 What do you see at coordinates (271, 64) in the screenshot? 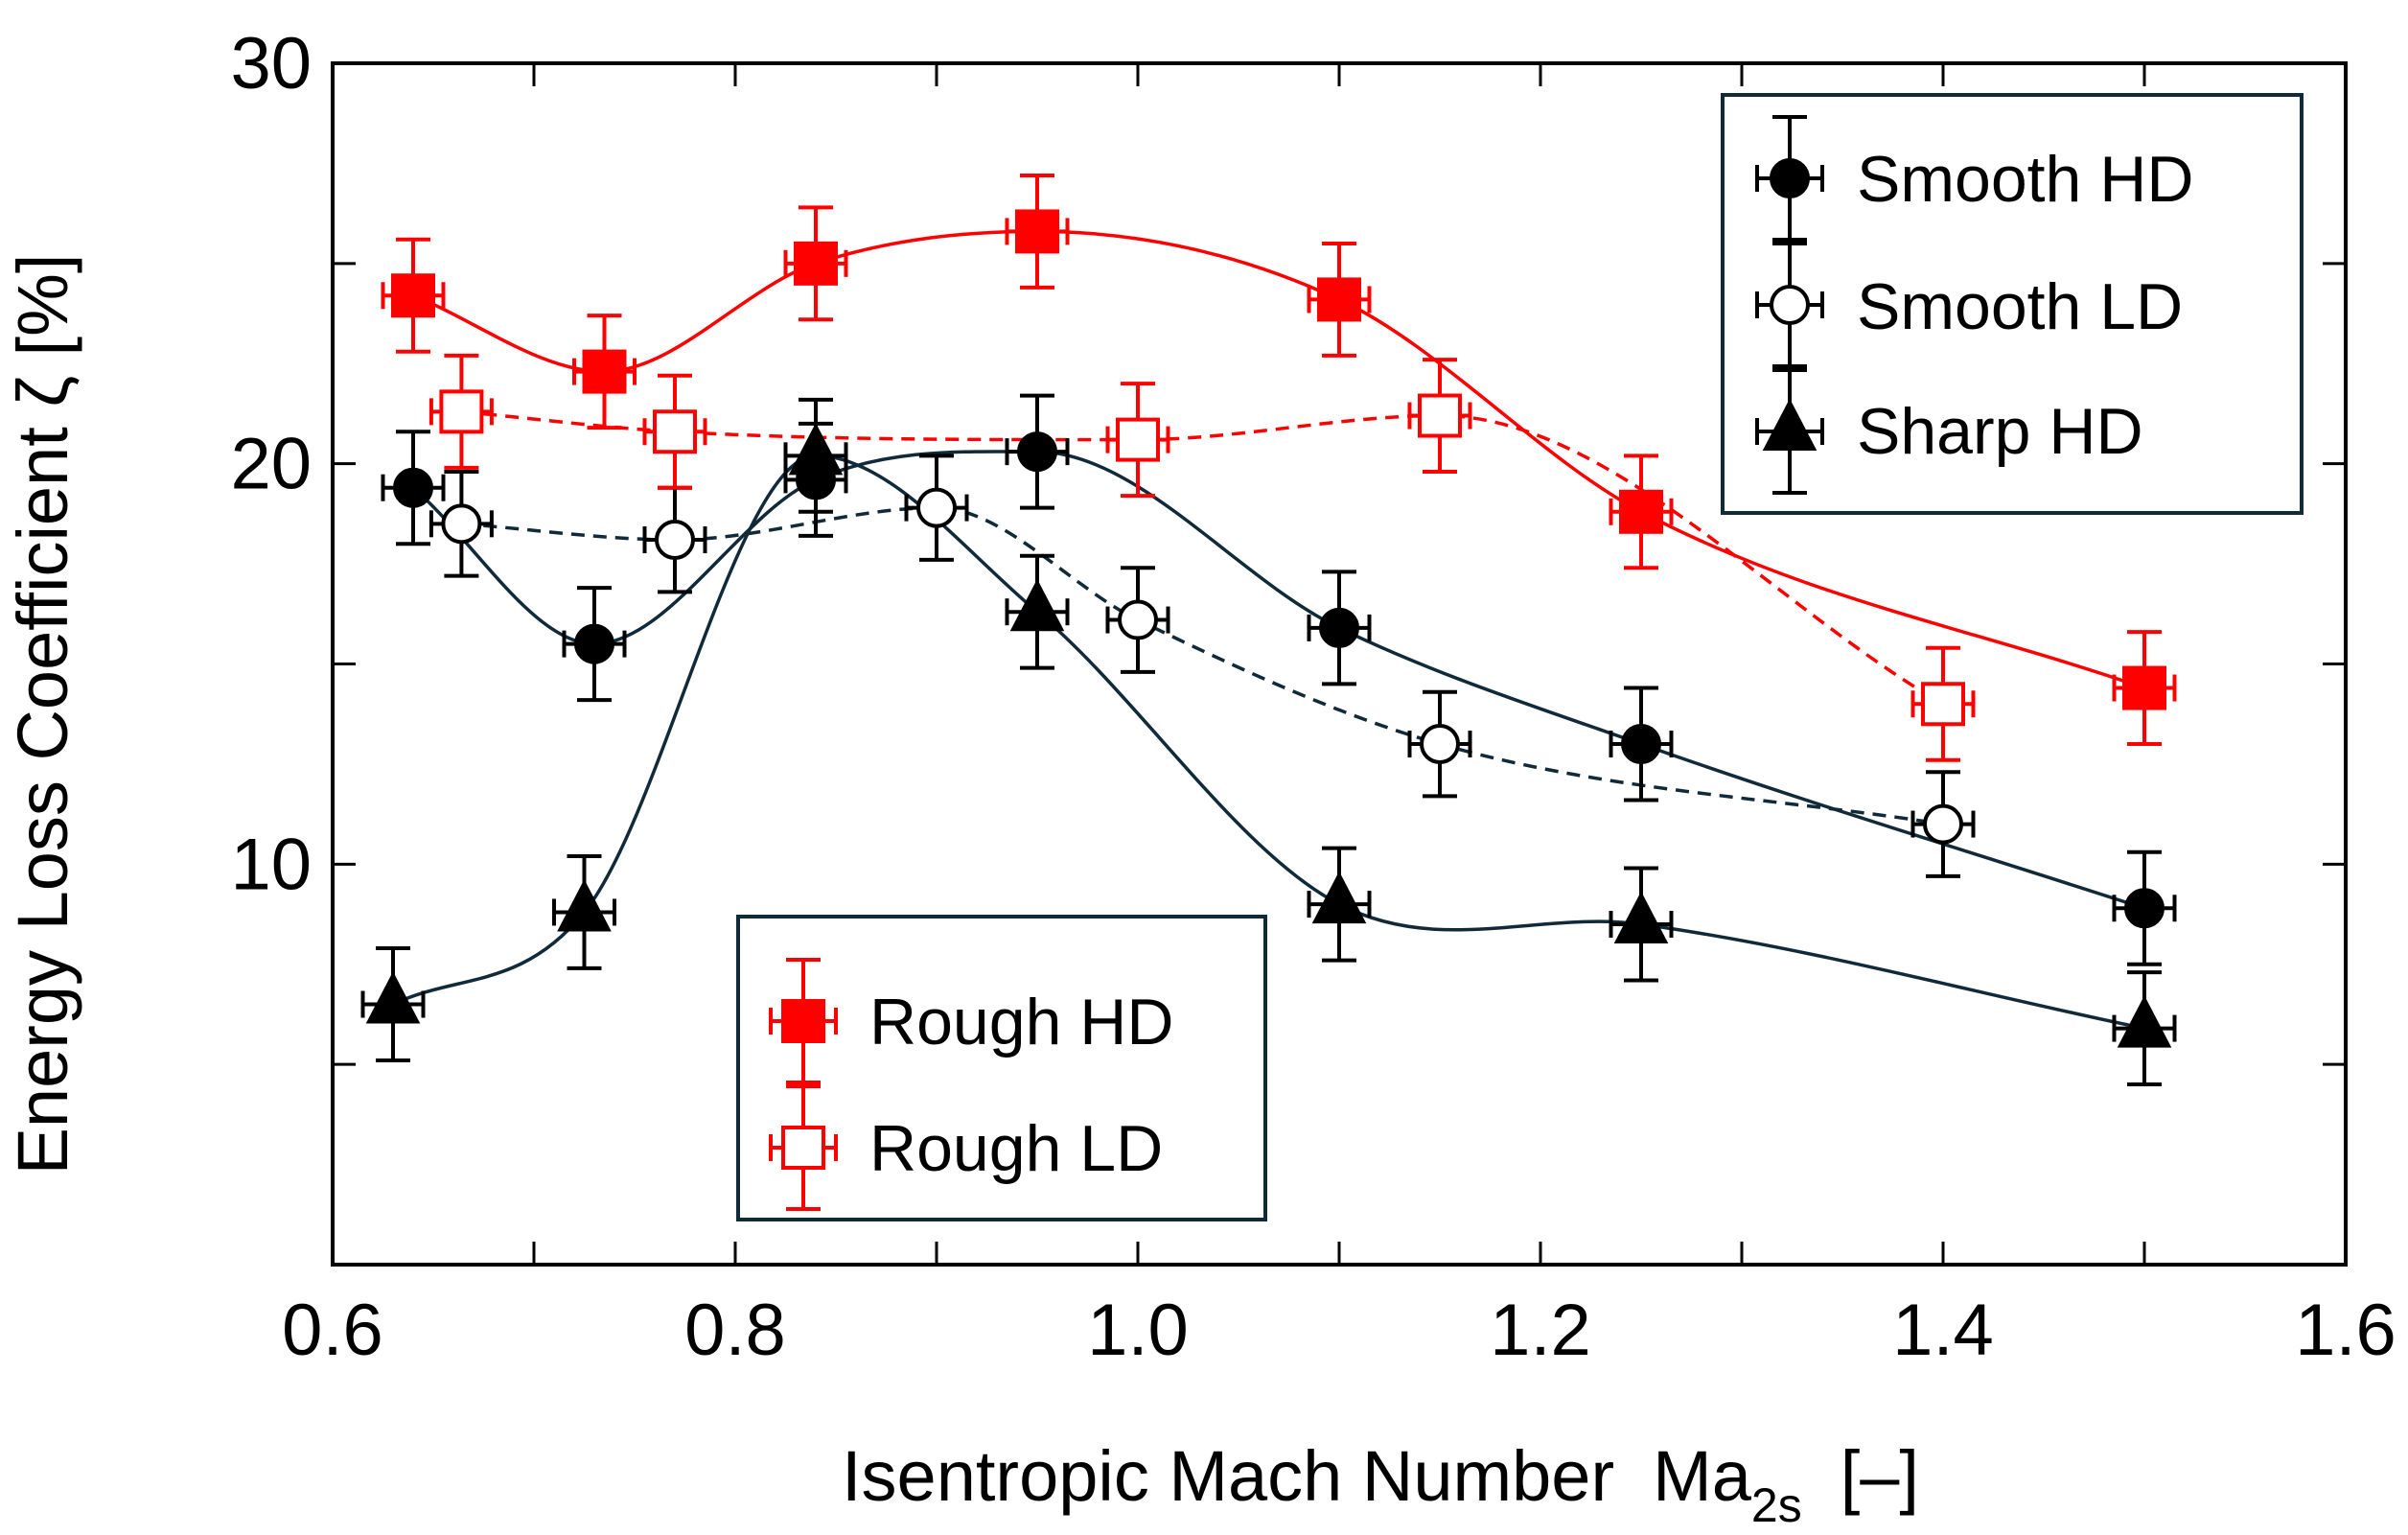
I see `y-tick-label-30: 30` at bounding box center [271, 64].